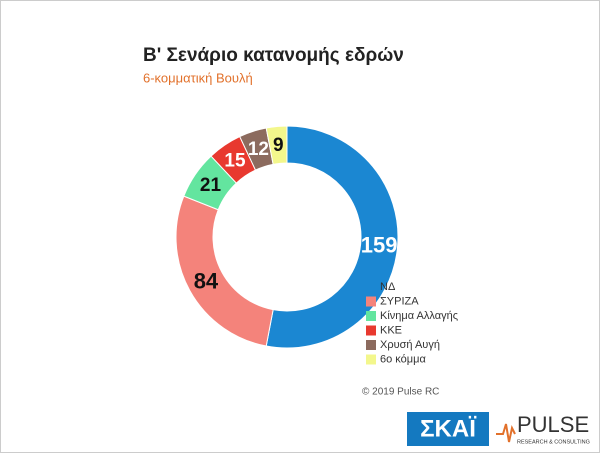 This screenshot has height=453, width=600. I want to click on chart-subtitle: 6-κομματική Βουλή, so click(198, 77).